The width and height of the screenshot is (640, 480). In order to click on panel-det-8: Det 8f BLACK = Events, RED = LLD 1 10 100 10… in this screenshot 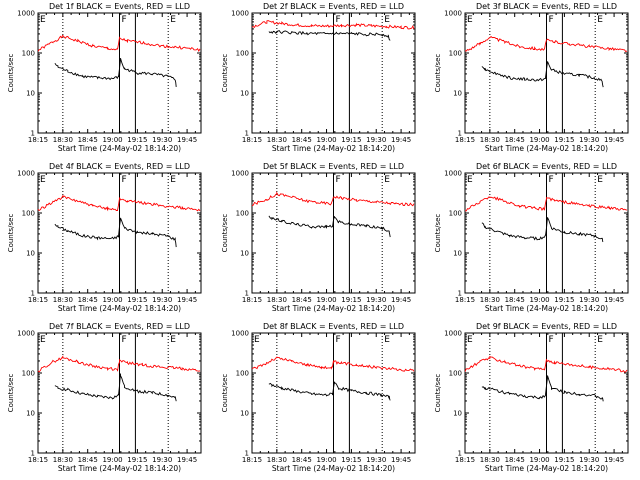, I will do `click(318, 397)`.